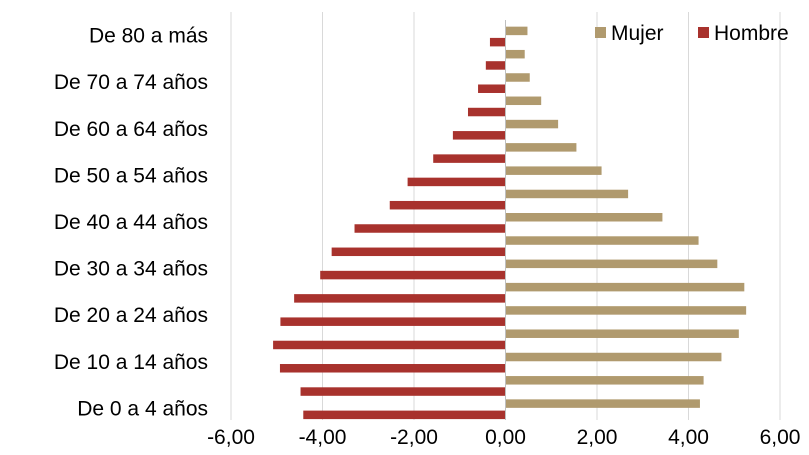 The width and height of the screenshot is (809, 455). What do you see at coordinates (148, 36) in the screenshot?
I see `category-label: De 80 a más` at bounding box center [148, 36].